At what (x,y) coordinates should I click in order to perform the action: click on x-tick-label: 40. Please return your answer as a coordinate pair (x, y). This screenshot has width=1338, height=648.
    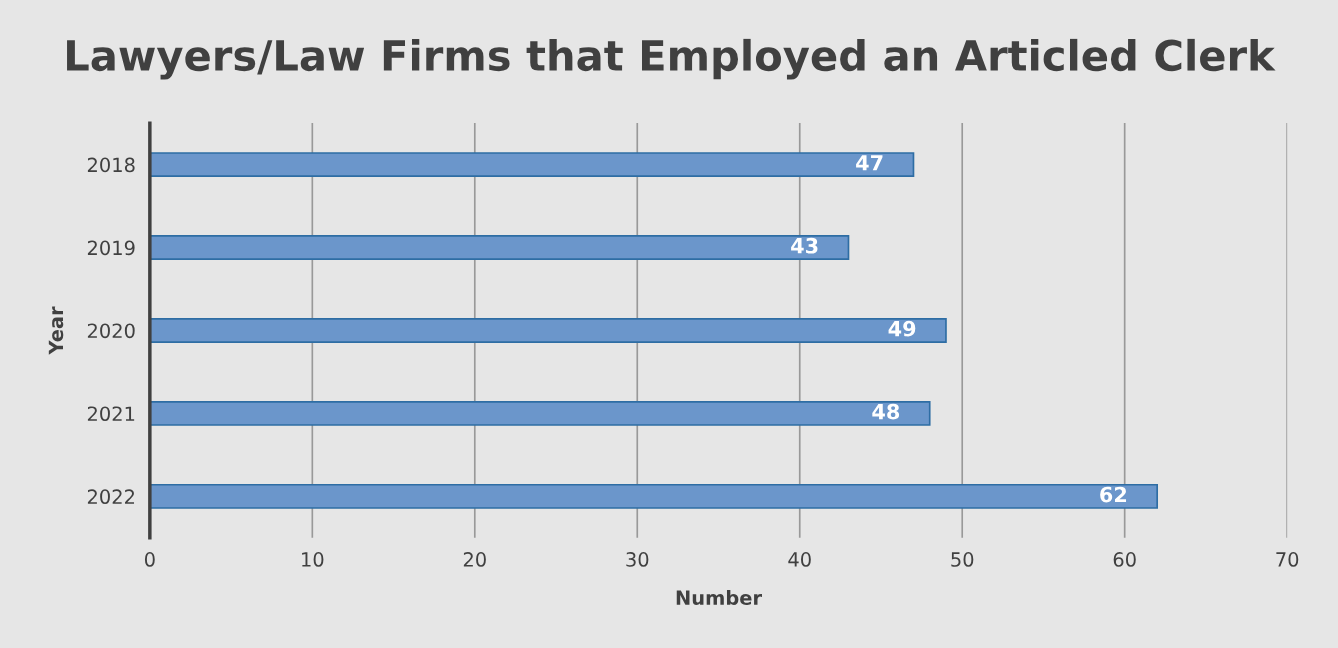
    Looking at the image, I should click on (799, 559).